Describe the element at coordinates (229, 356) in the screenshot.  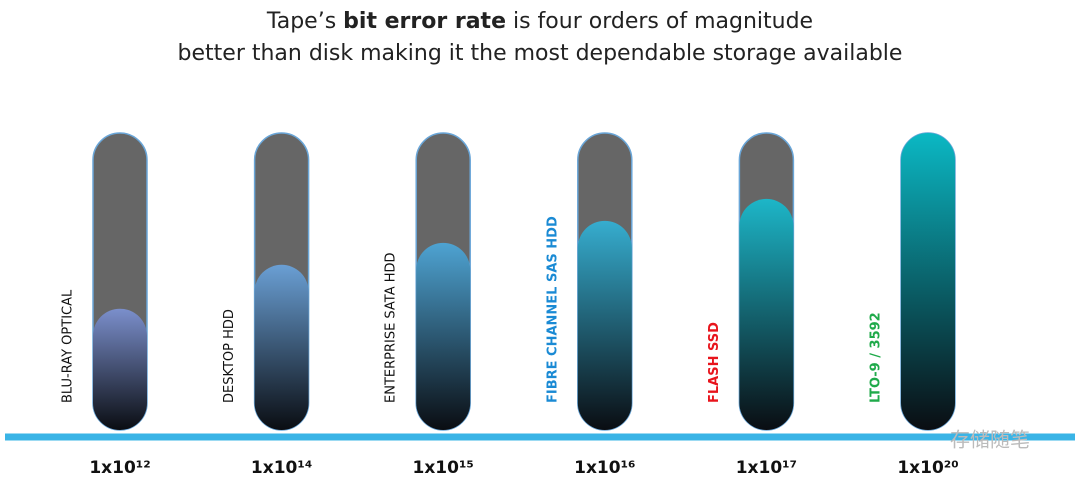
I see `category-label: DESKTOP HDD` at that location.